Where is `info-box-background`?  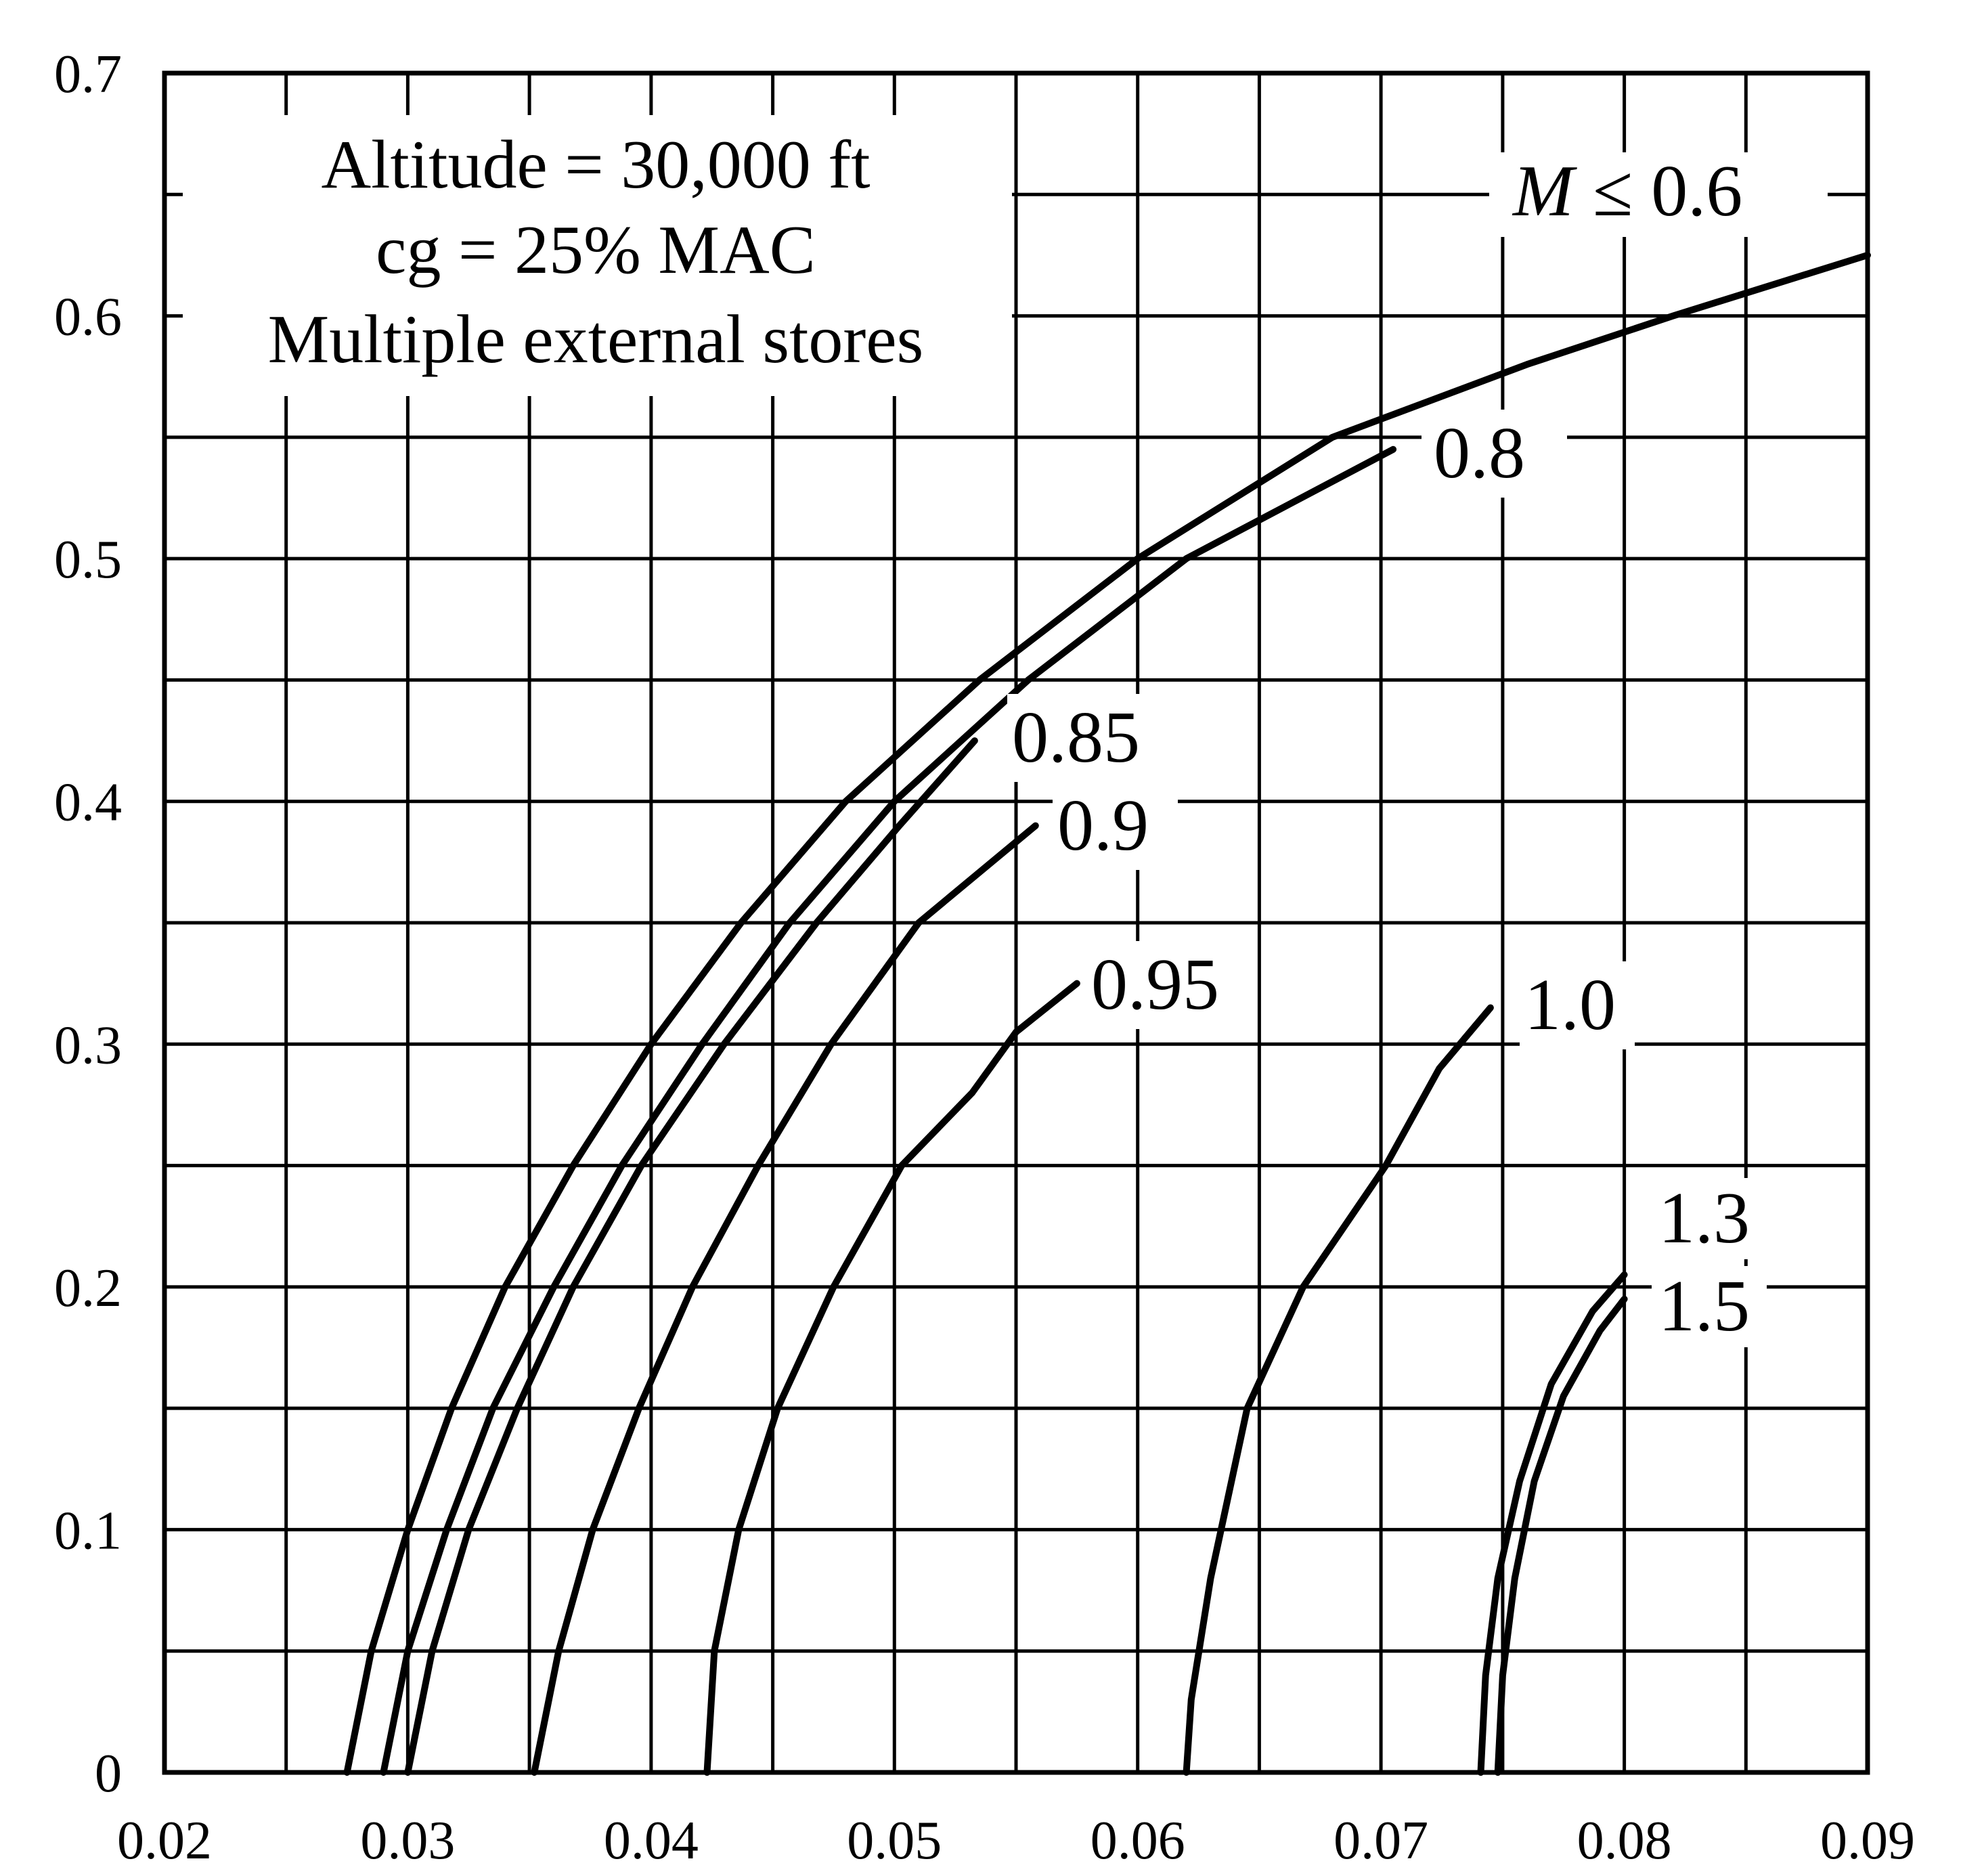
info-box-background is located at coordinates (597, 255).